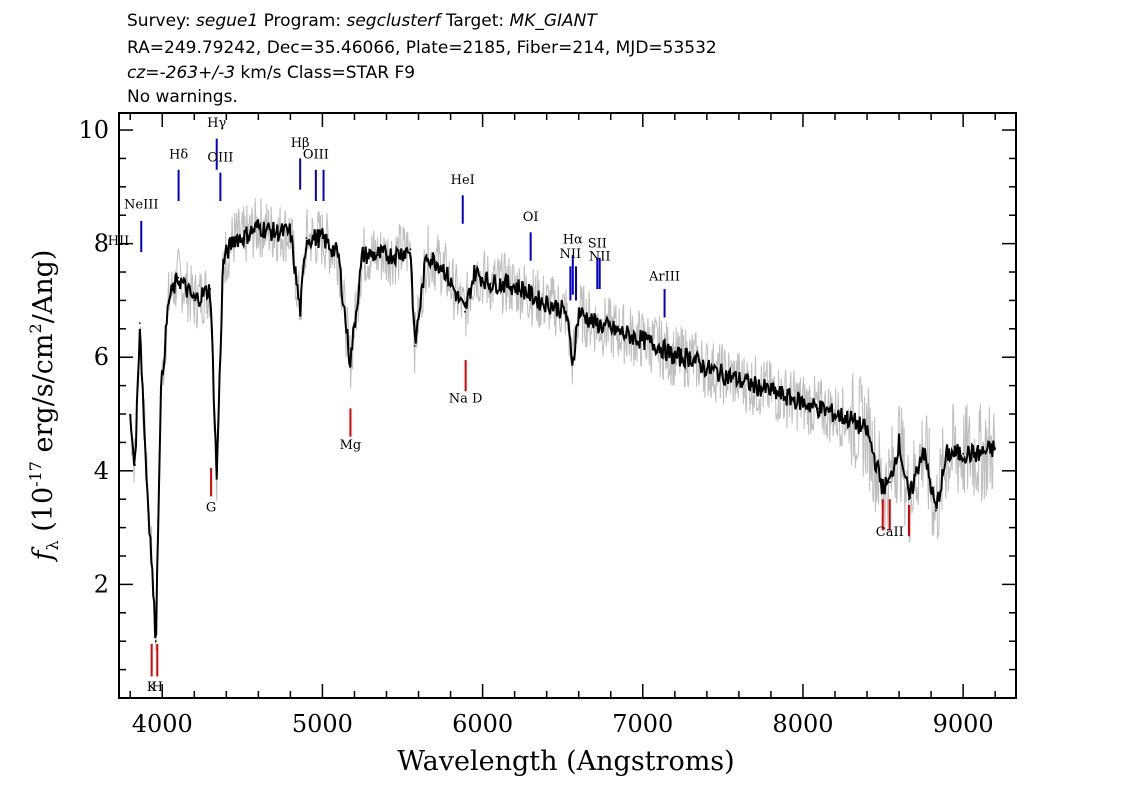 Image resolution: width=1134 pixels, height=810 pixels. I want to click on emission-line-label: Hα, so click(573, 240).